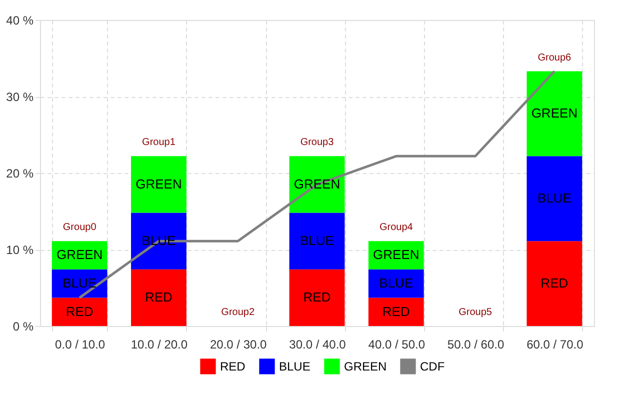 Image resolution: width=637 pixels, height=396 pixels. I want to click on x-tick-label: 10.0 / 20.0, so click(159, 345).